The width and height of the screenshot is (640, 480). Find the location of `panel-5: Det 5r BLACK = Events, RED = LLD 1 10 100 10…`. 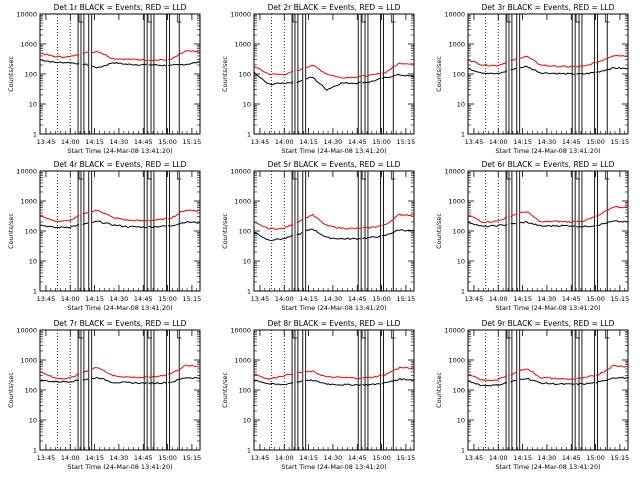

panel-5: Det 5r BLACK = Events, RED = LLD 1 10 100 10… is located at coordinates (318, 236).